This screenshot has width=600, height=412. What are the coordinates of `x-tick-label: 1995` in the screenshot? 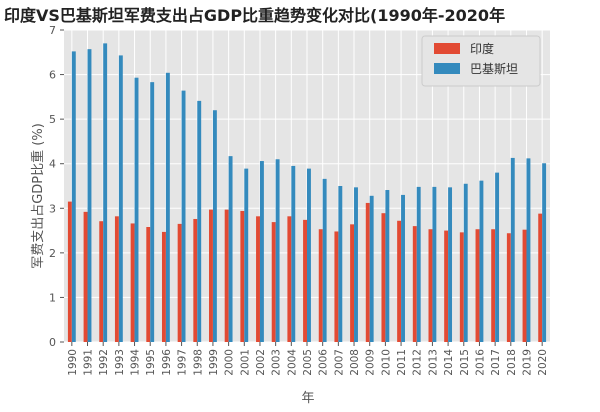 It's located at (151, 362).